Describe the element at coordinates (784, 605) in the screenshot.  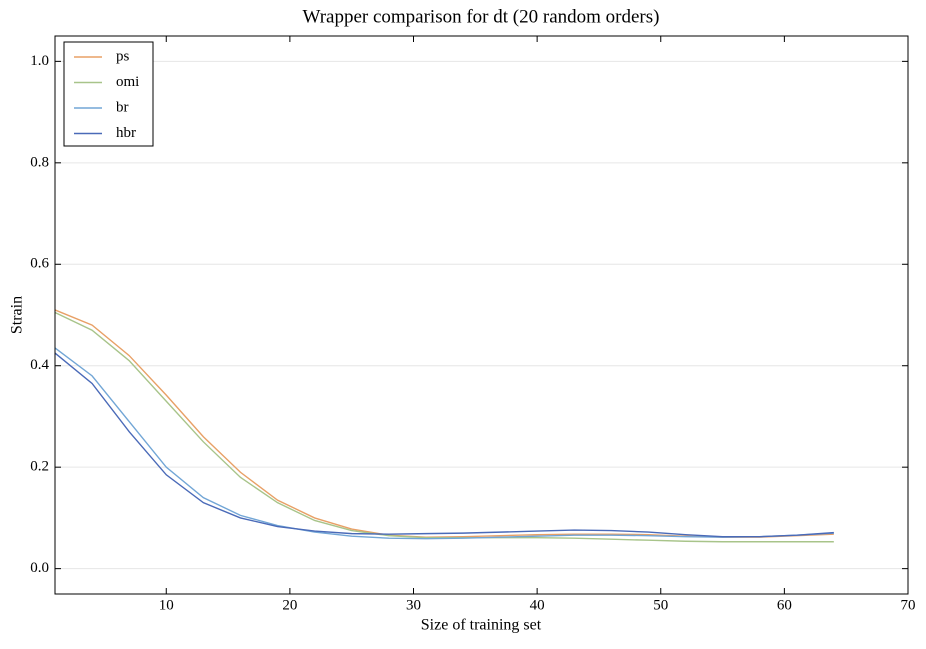
I see `x-tick-label: 60` at that location.